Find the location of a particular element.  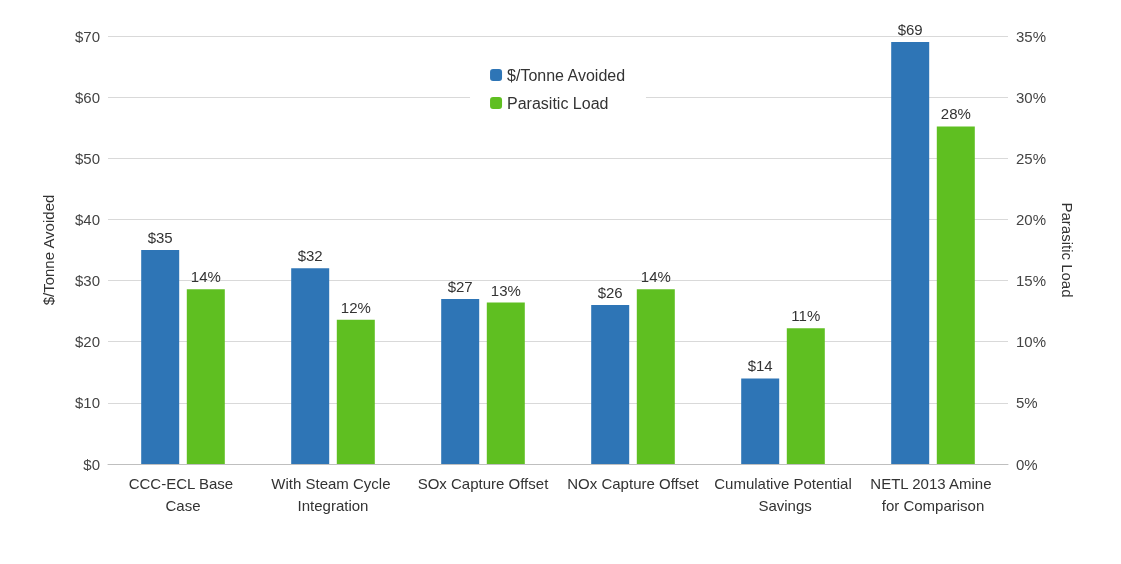

y-tick-label: $40 is located at coordinates (87, 219).